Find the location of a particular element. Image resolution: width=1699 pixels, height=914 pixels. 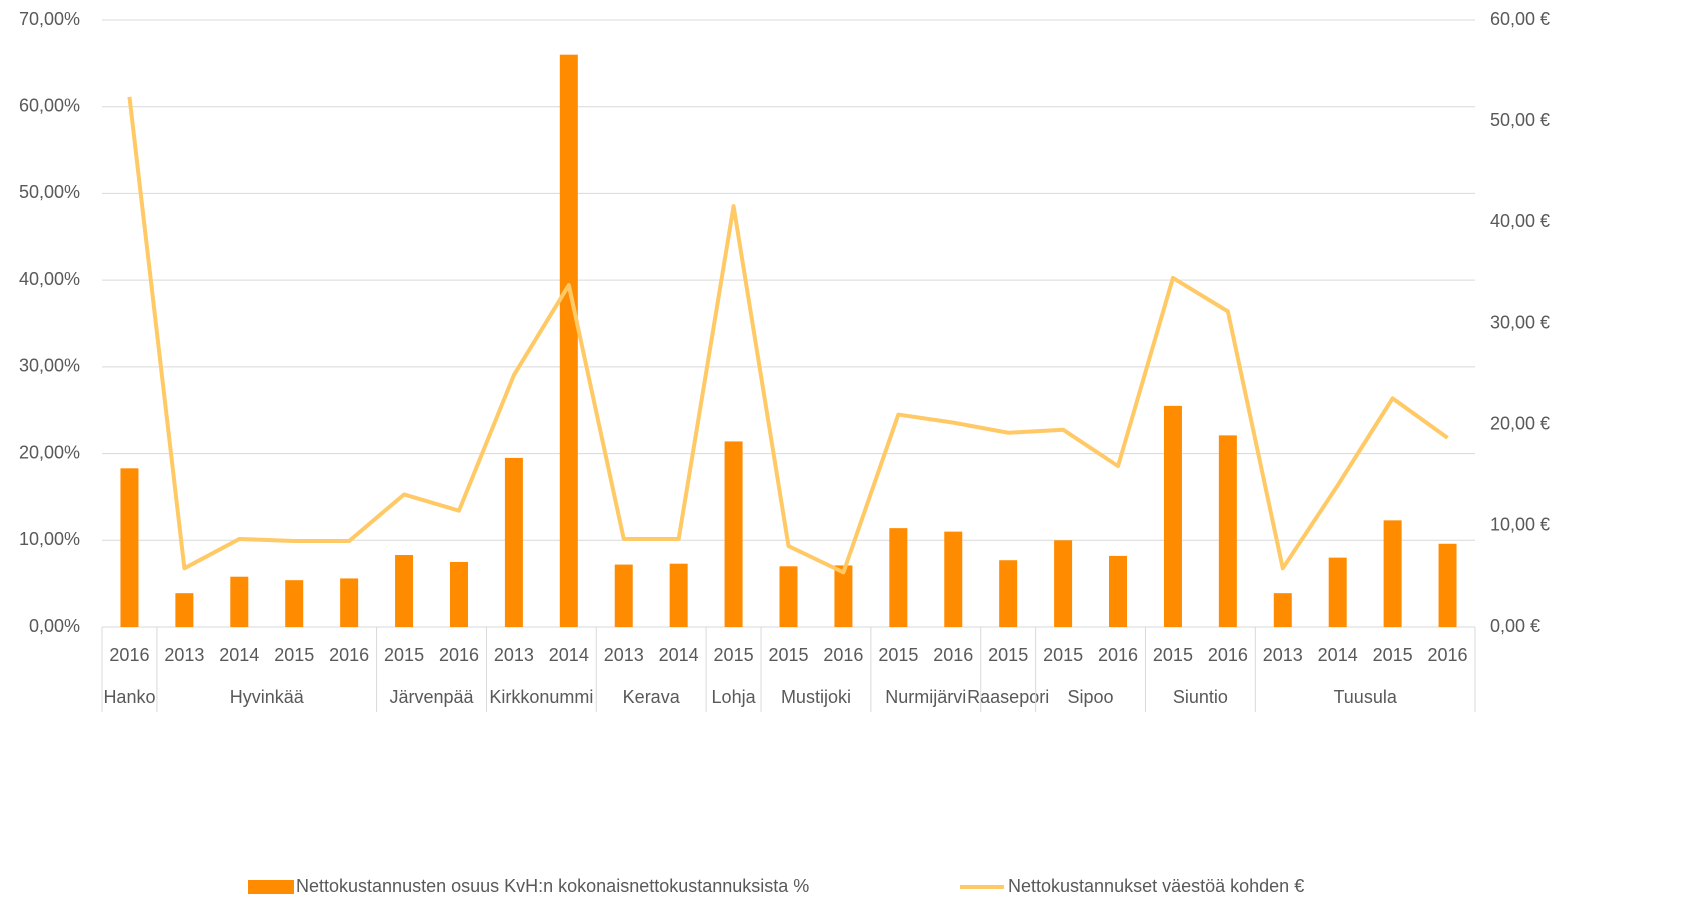

y-tick-label: 0,00% is located at coordinates (54, 626).